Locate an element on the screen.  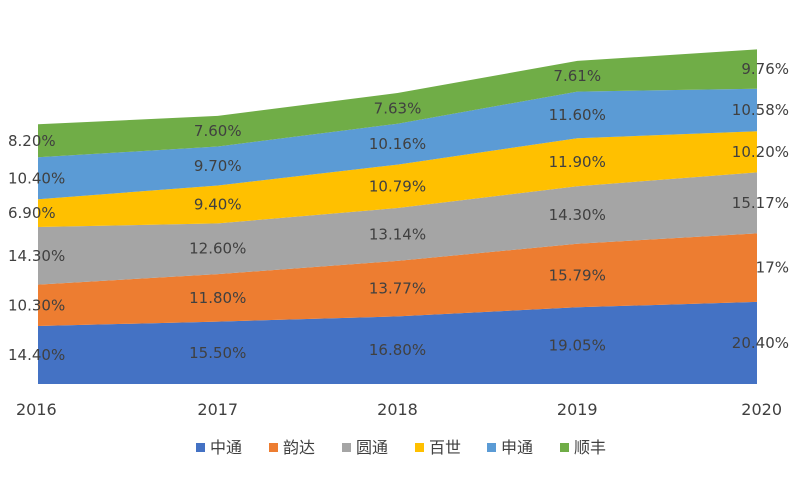
legend-label: 申通 is located at coordinates (517, 447).